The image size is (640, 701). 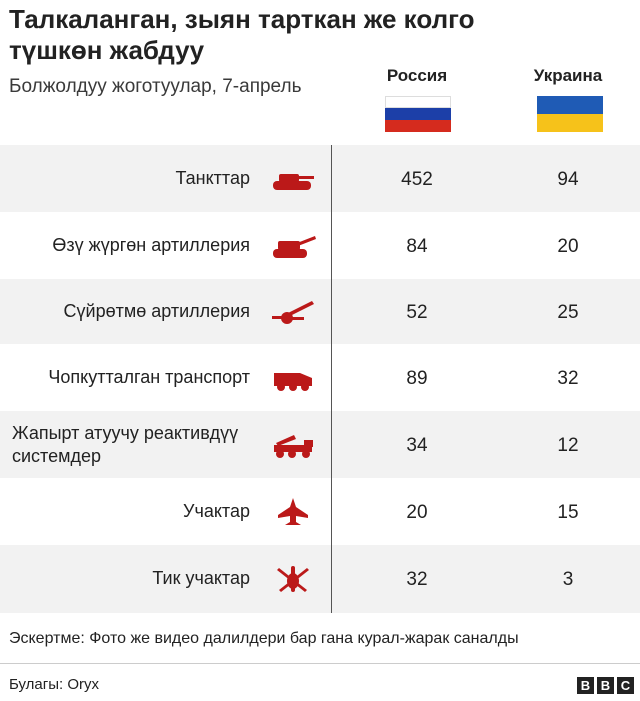 I want to click on table-row: Учактар 20 15, so click(x=320, y=511).